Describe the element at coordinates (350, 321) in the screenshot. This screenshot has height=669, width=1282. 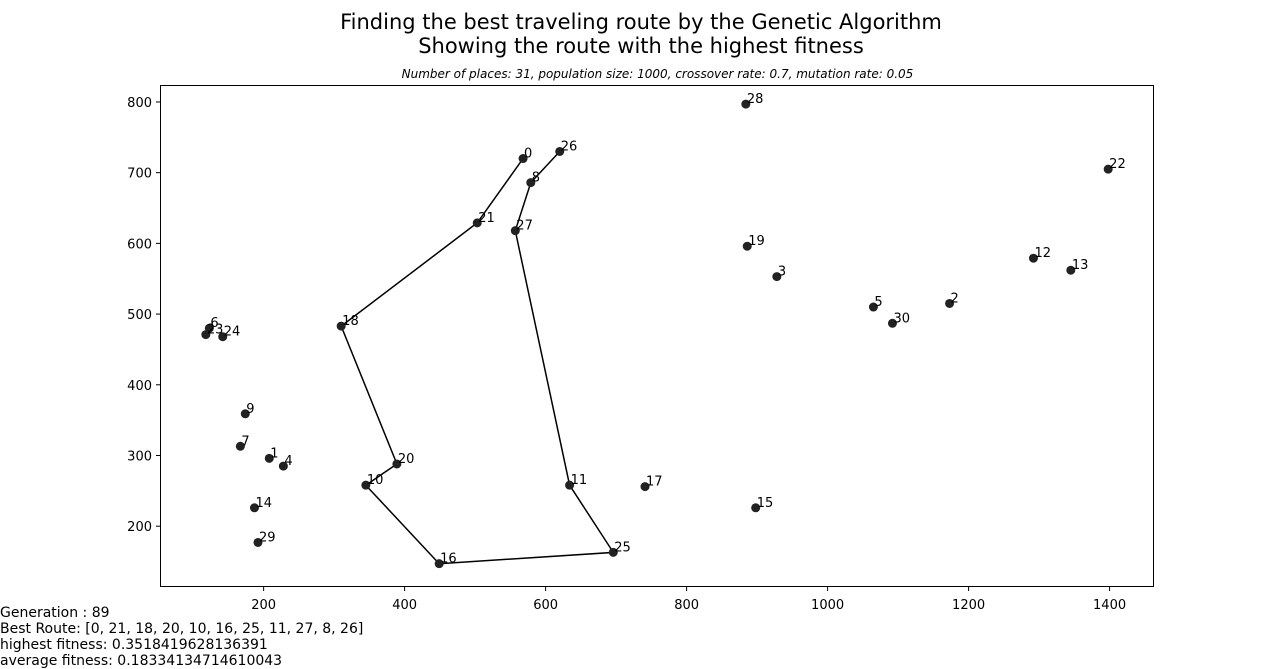
I see `place-label: 18` at that location.